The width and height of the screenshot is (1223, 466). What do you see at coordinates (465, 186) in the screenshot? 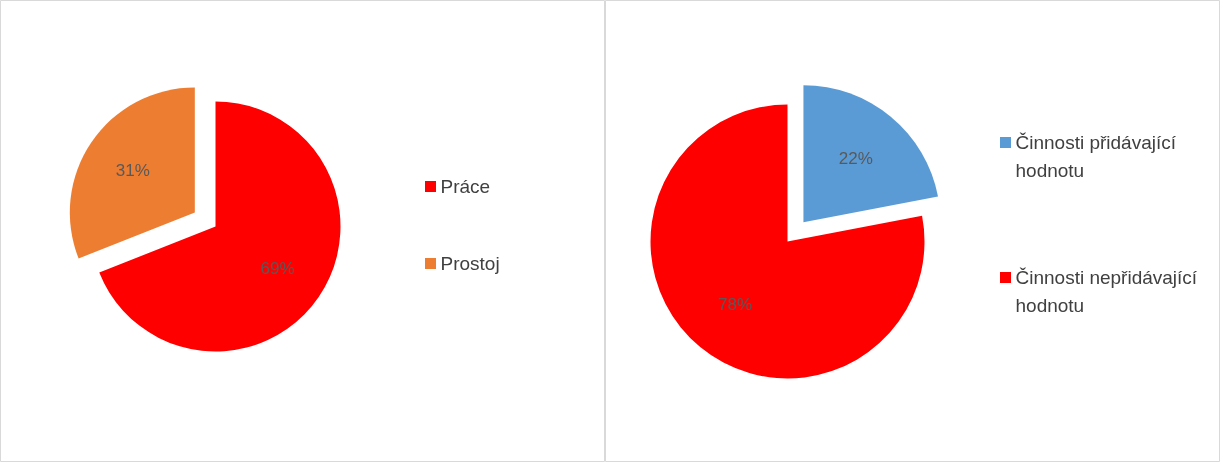
I see `legend-label: Práce` at bounding box center [465, 186].